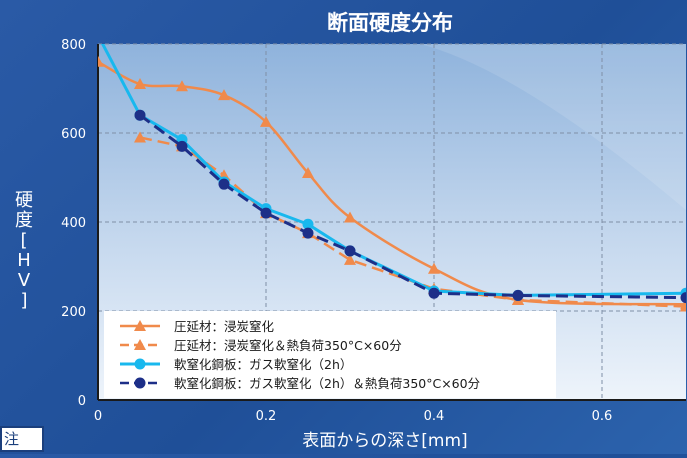 This screenshot has width=687, height=458. I want to click on legend-item: 軟窒化鋼板：ガス軟窒化（2h）＆熱負荷350°C×60分, so click(300, 383).